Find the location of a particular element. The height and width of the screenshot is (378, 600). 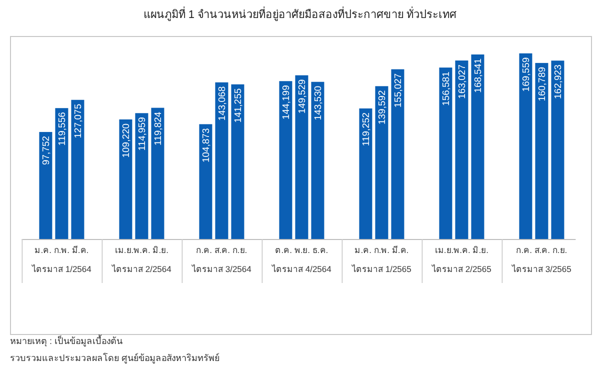

data-label: 156,581 is located at coordinates (446, 89).